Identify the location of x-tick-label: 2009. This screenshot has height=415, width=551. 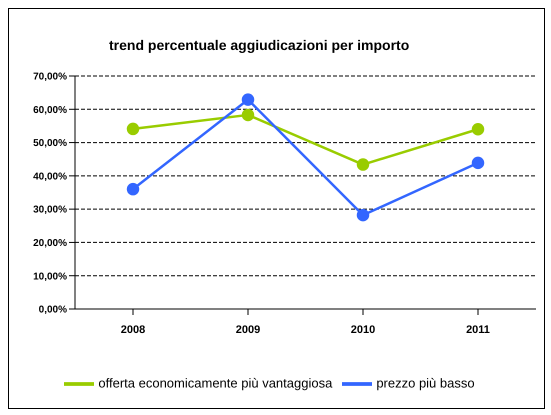
(248, 330).